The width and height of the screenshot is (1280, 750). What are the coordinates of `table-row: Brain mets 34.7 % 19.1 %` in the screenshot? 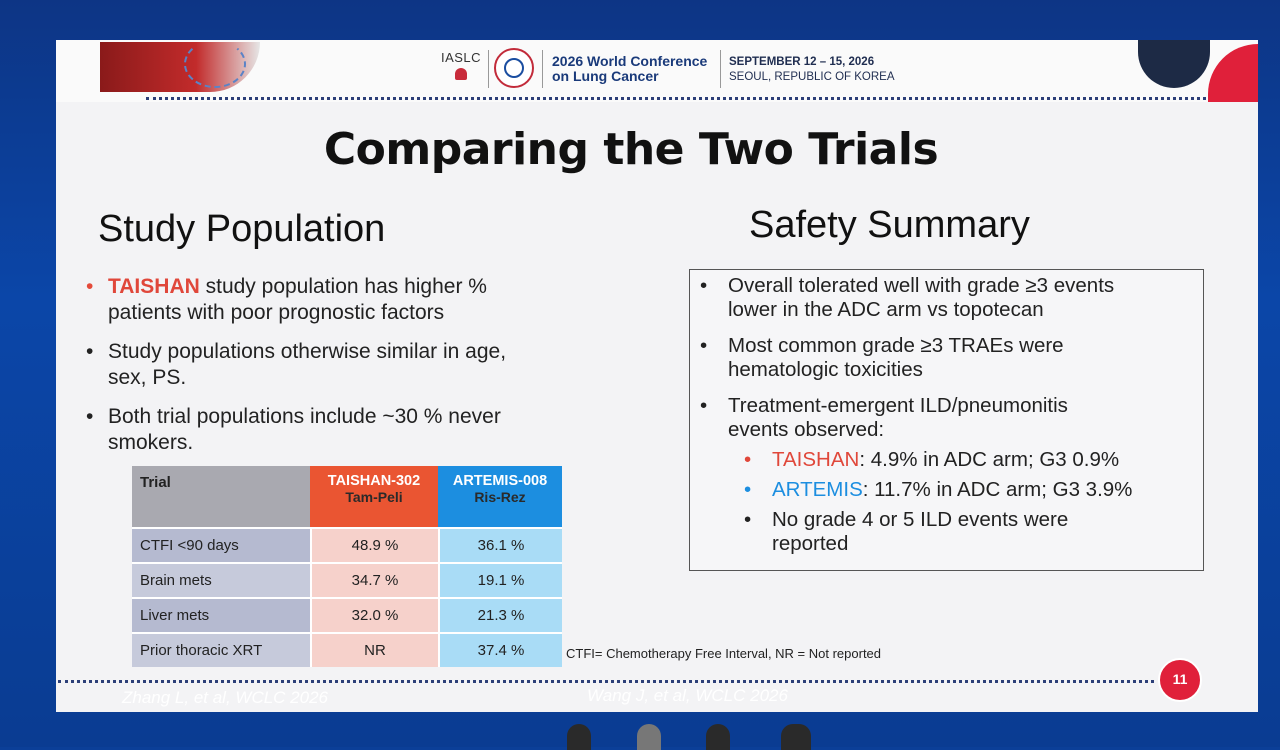 It's located at (347, 579).